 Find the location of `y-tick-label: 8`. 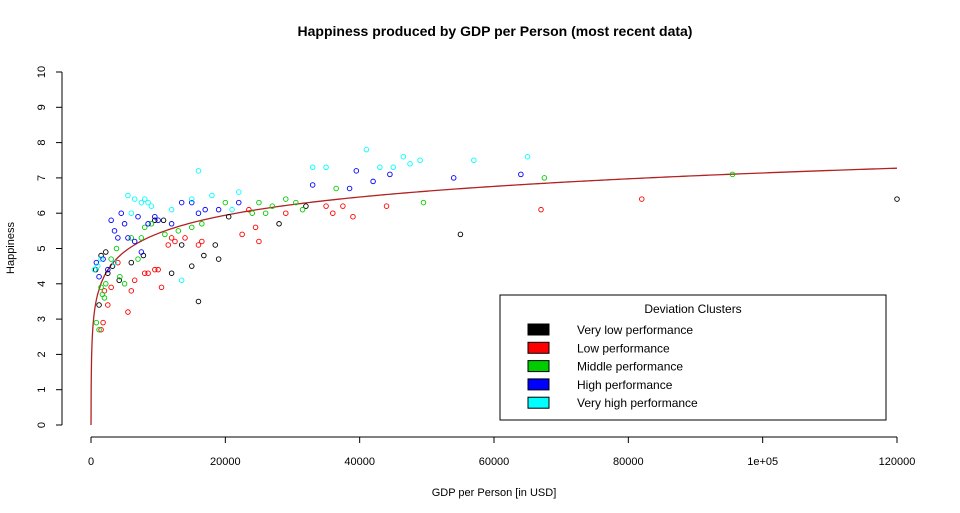

y-tick-label: 8 is located at coordinates (42, 143).